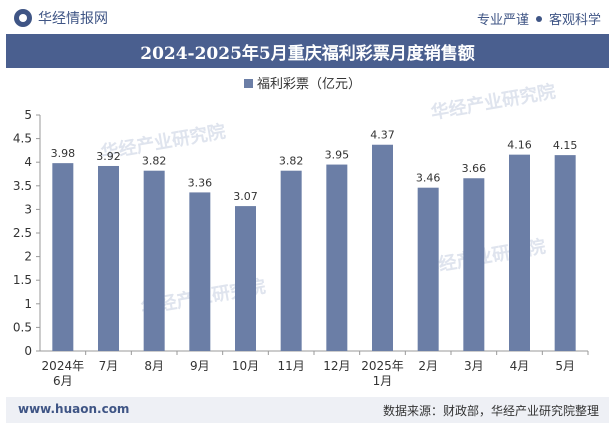  What do you see at coordinates (474, 168) in the screenshot?
I see `data-label: 3.66` at bounding box center [474, 168].